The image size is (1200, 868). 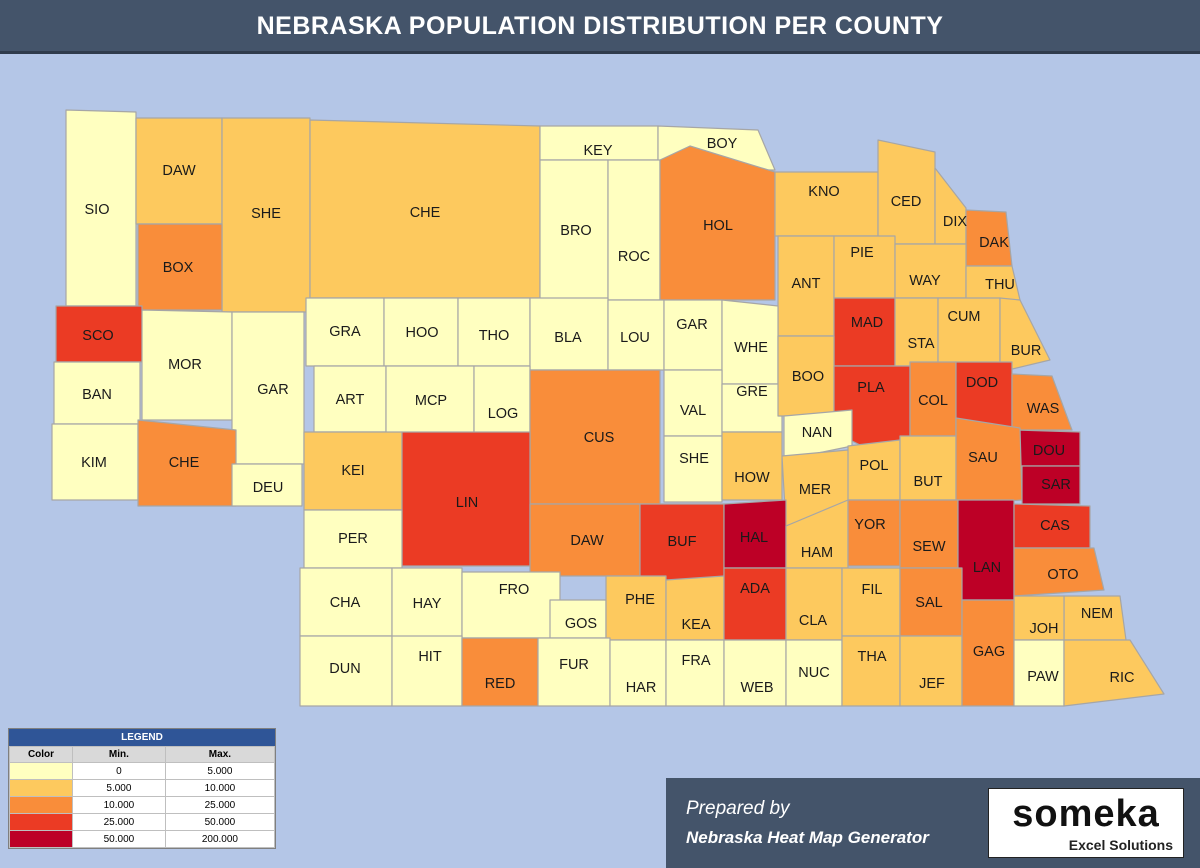 What do you see at coordinates (906, 192) in the screenshot?
I see `county-ced` at bounding box center [906, 192].